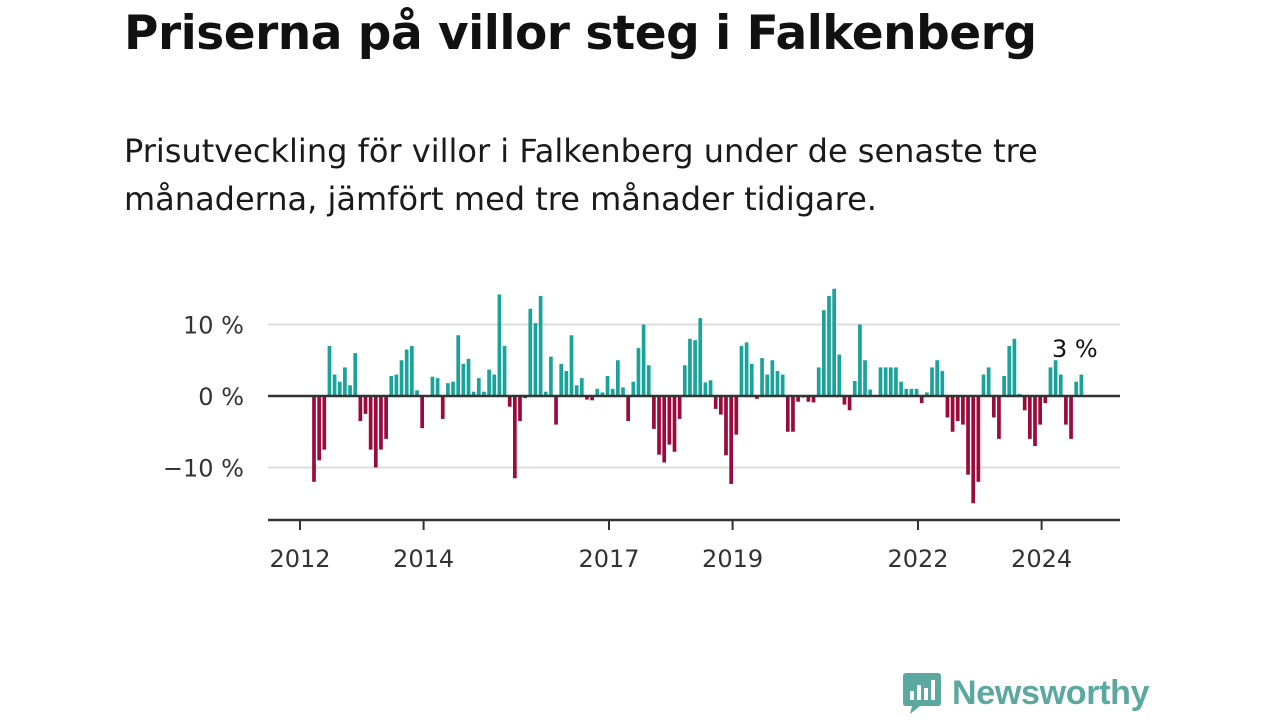  Describe the element at coordinates (732, 559) in the screenshot. I see `x-tick-label: 2019` at that location.